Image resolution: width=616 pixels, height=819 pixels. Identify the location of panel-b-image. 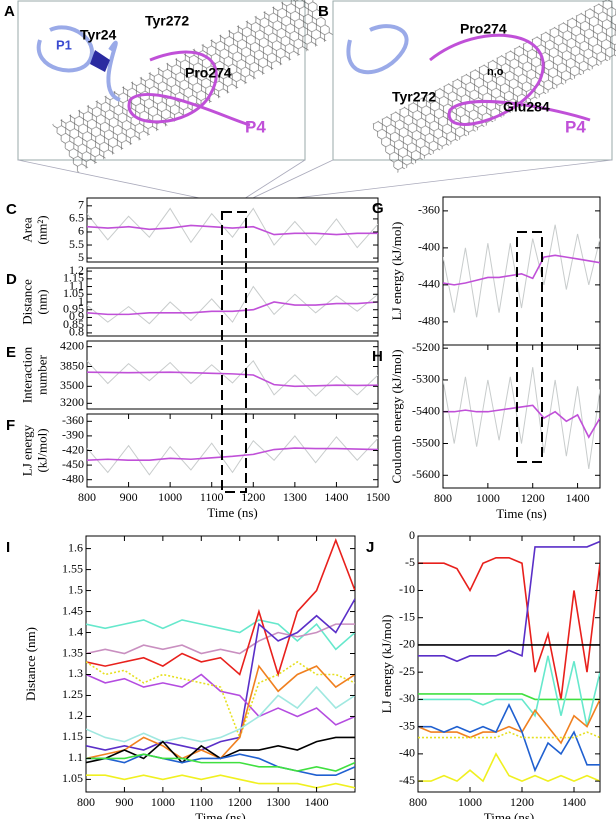
(474, 87).